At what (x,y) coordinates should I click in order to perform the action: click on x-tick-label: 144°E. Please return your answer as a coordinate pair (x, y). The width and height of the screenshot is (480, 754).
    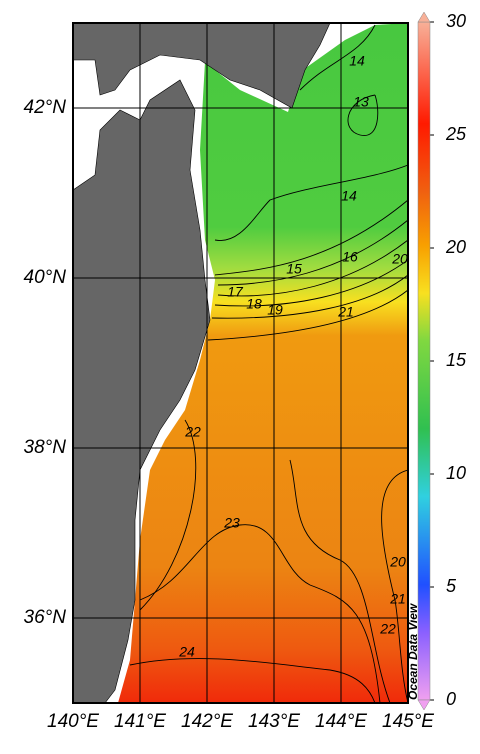
    Looking at the image, I should click on (341, 721).